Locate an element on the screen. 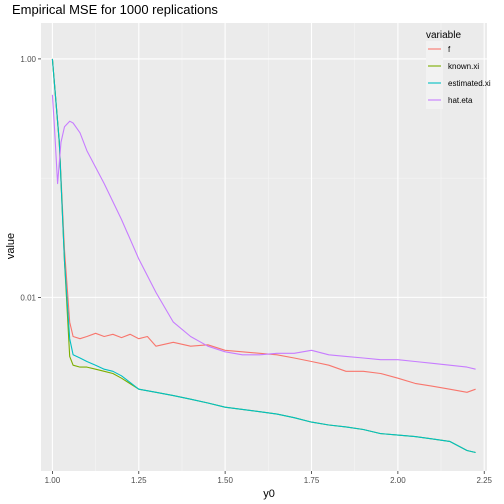  legend-label: f is located at coordinates (449, 49).